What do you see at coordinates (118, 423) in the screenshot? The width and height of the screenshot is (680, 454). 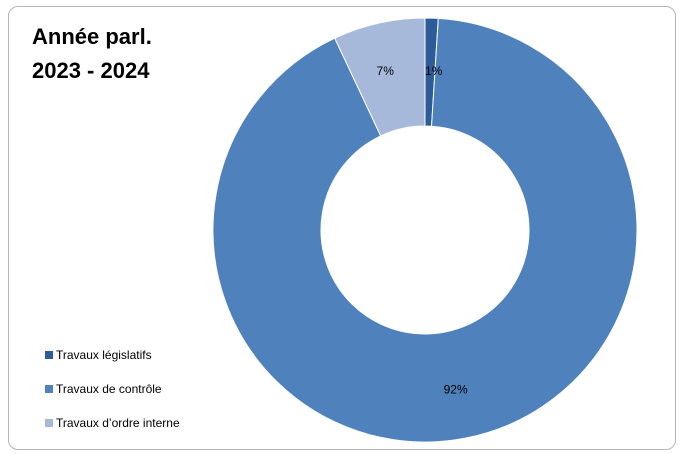 I see `legend-label-ordre-interne: Travaux d’ordre interne` at bounding box center [118, 423].